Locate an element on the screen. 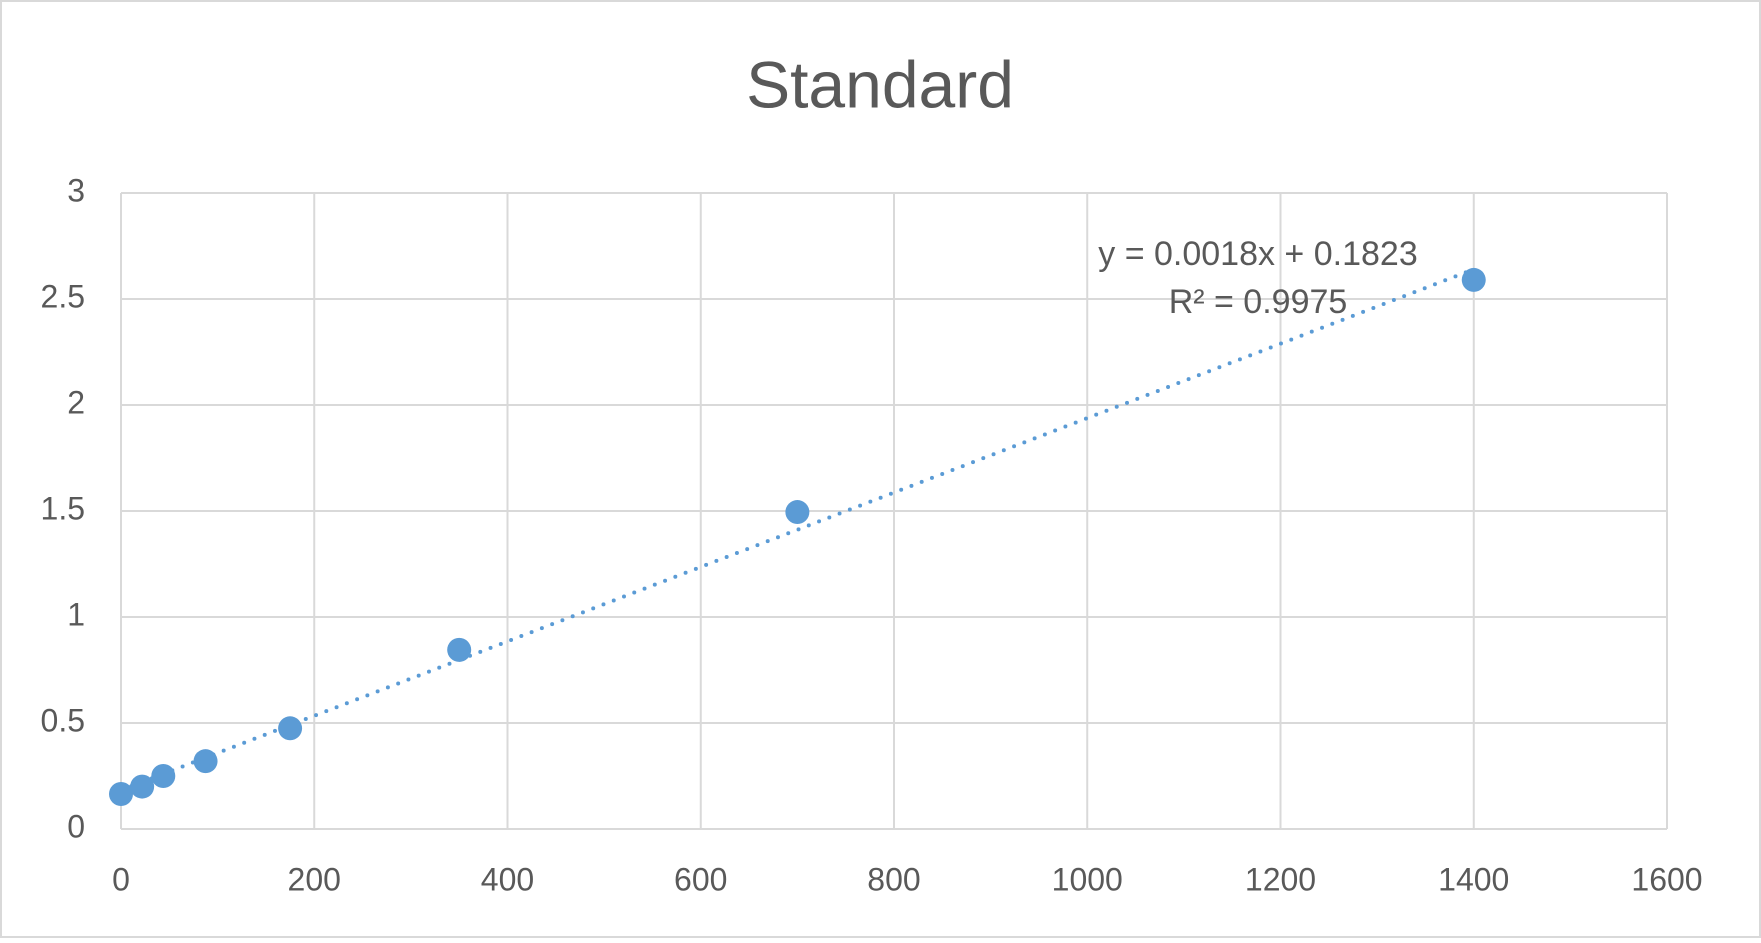 This screenshot has width=1761, height=943. x-tick-label: 600 is located at coordinates (700, 879).